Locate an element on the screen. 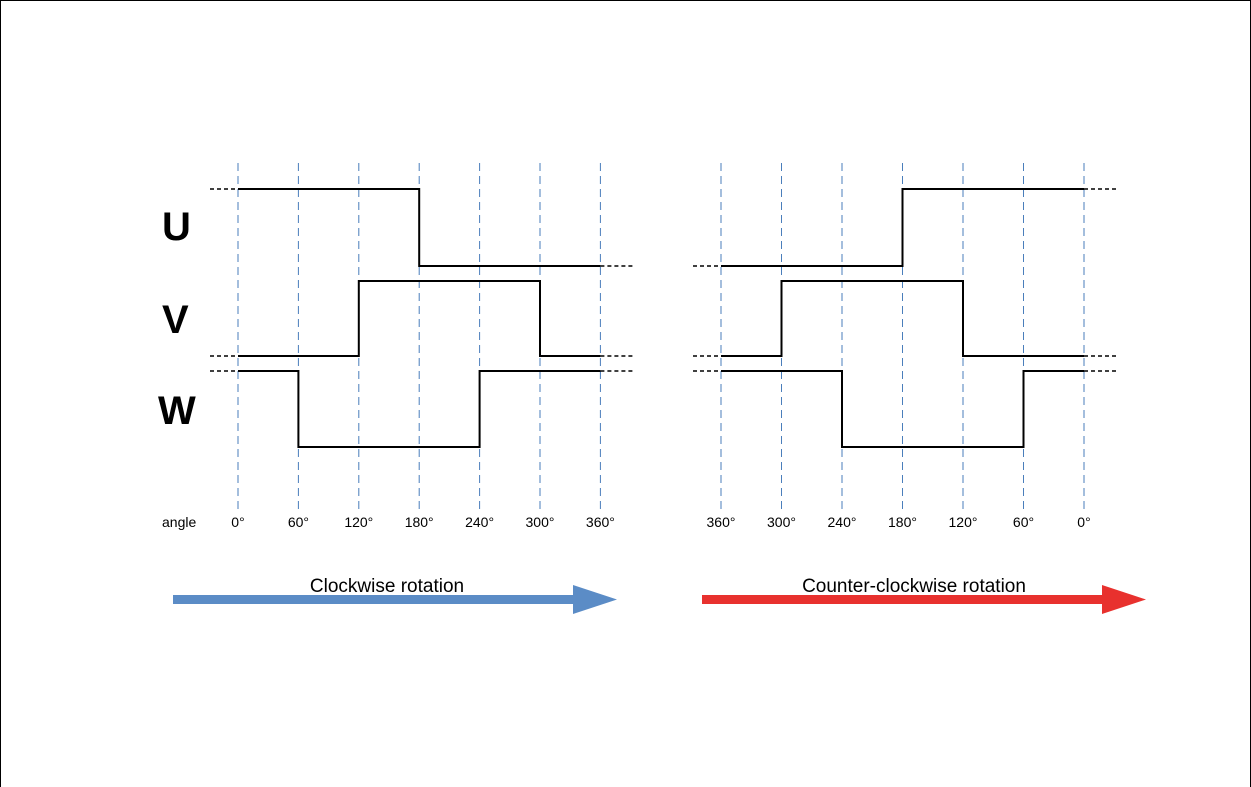  phase-label-v: V is located at coordinates (175, 320).